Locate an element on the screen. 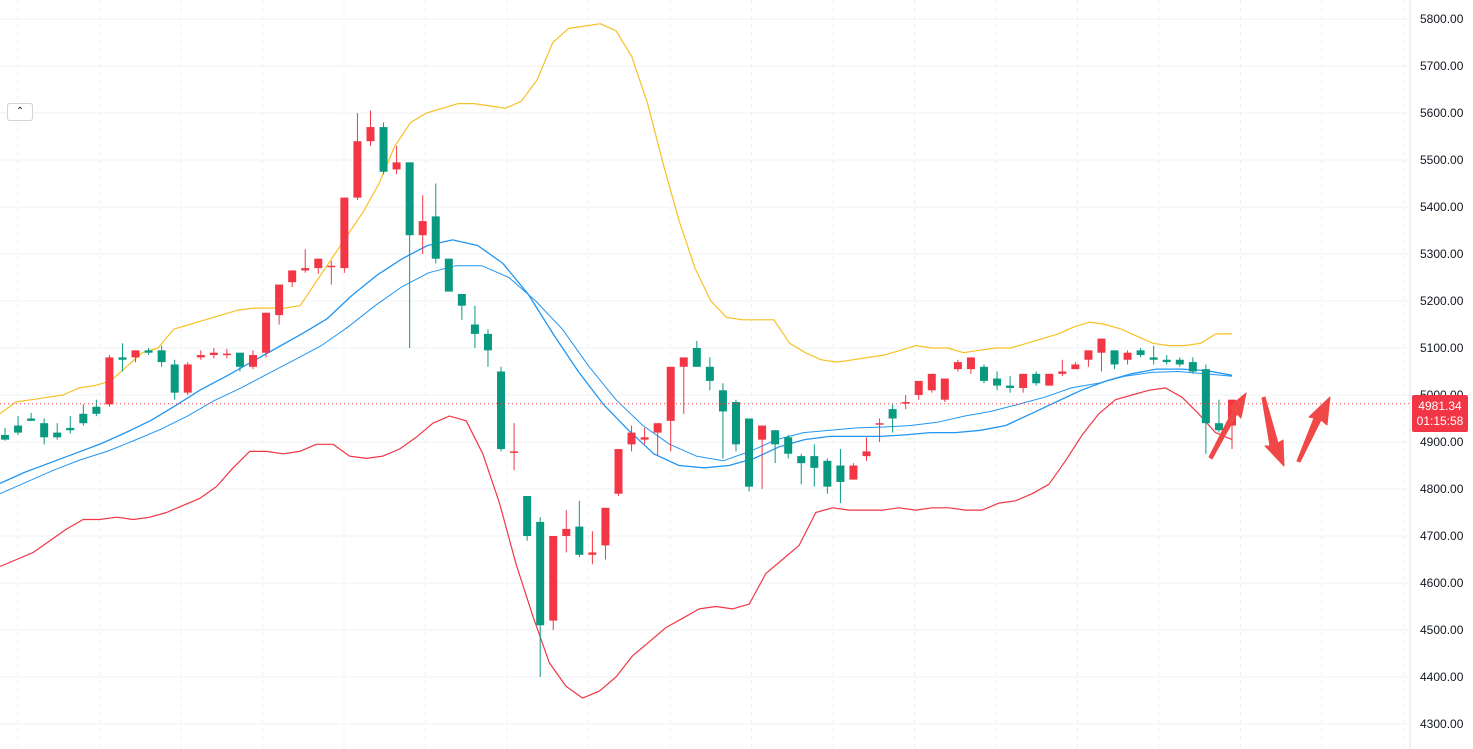 The height and width of the screenshot is (749, 1473). y-tick-label: 5100.00 is located at coordinates (1442, 348).